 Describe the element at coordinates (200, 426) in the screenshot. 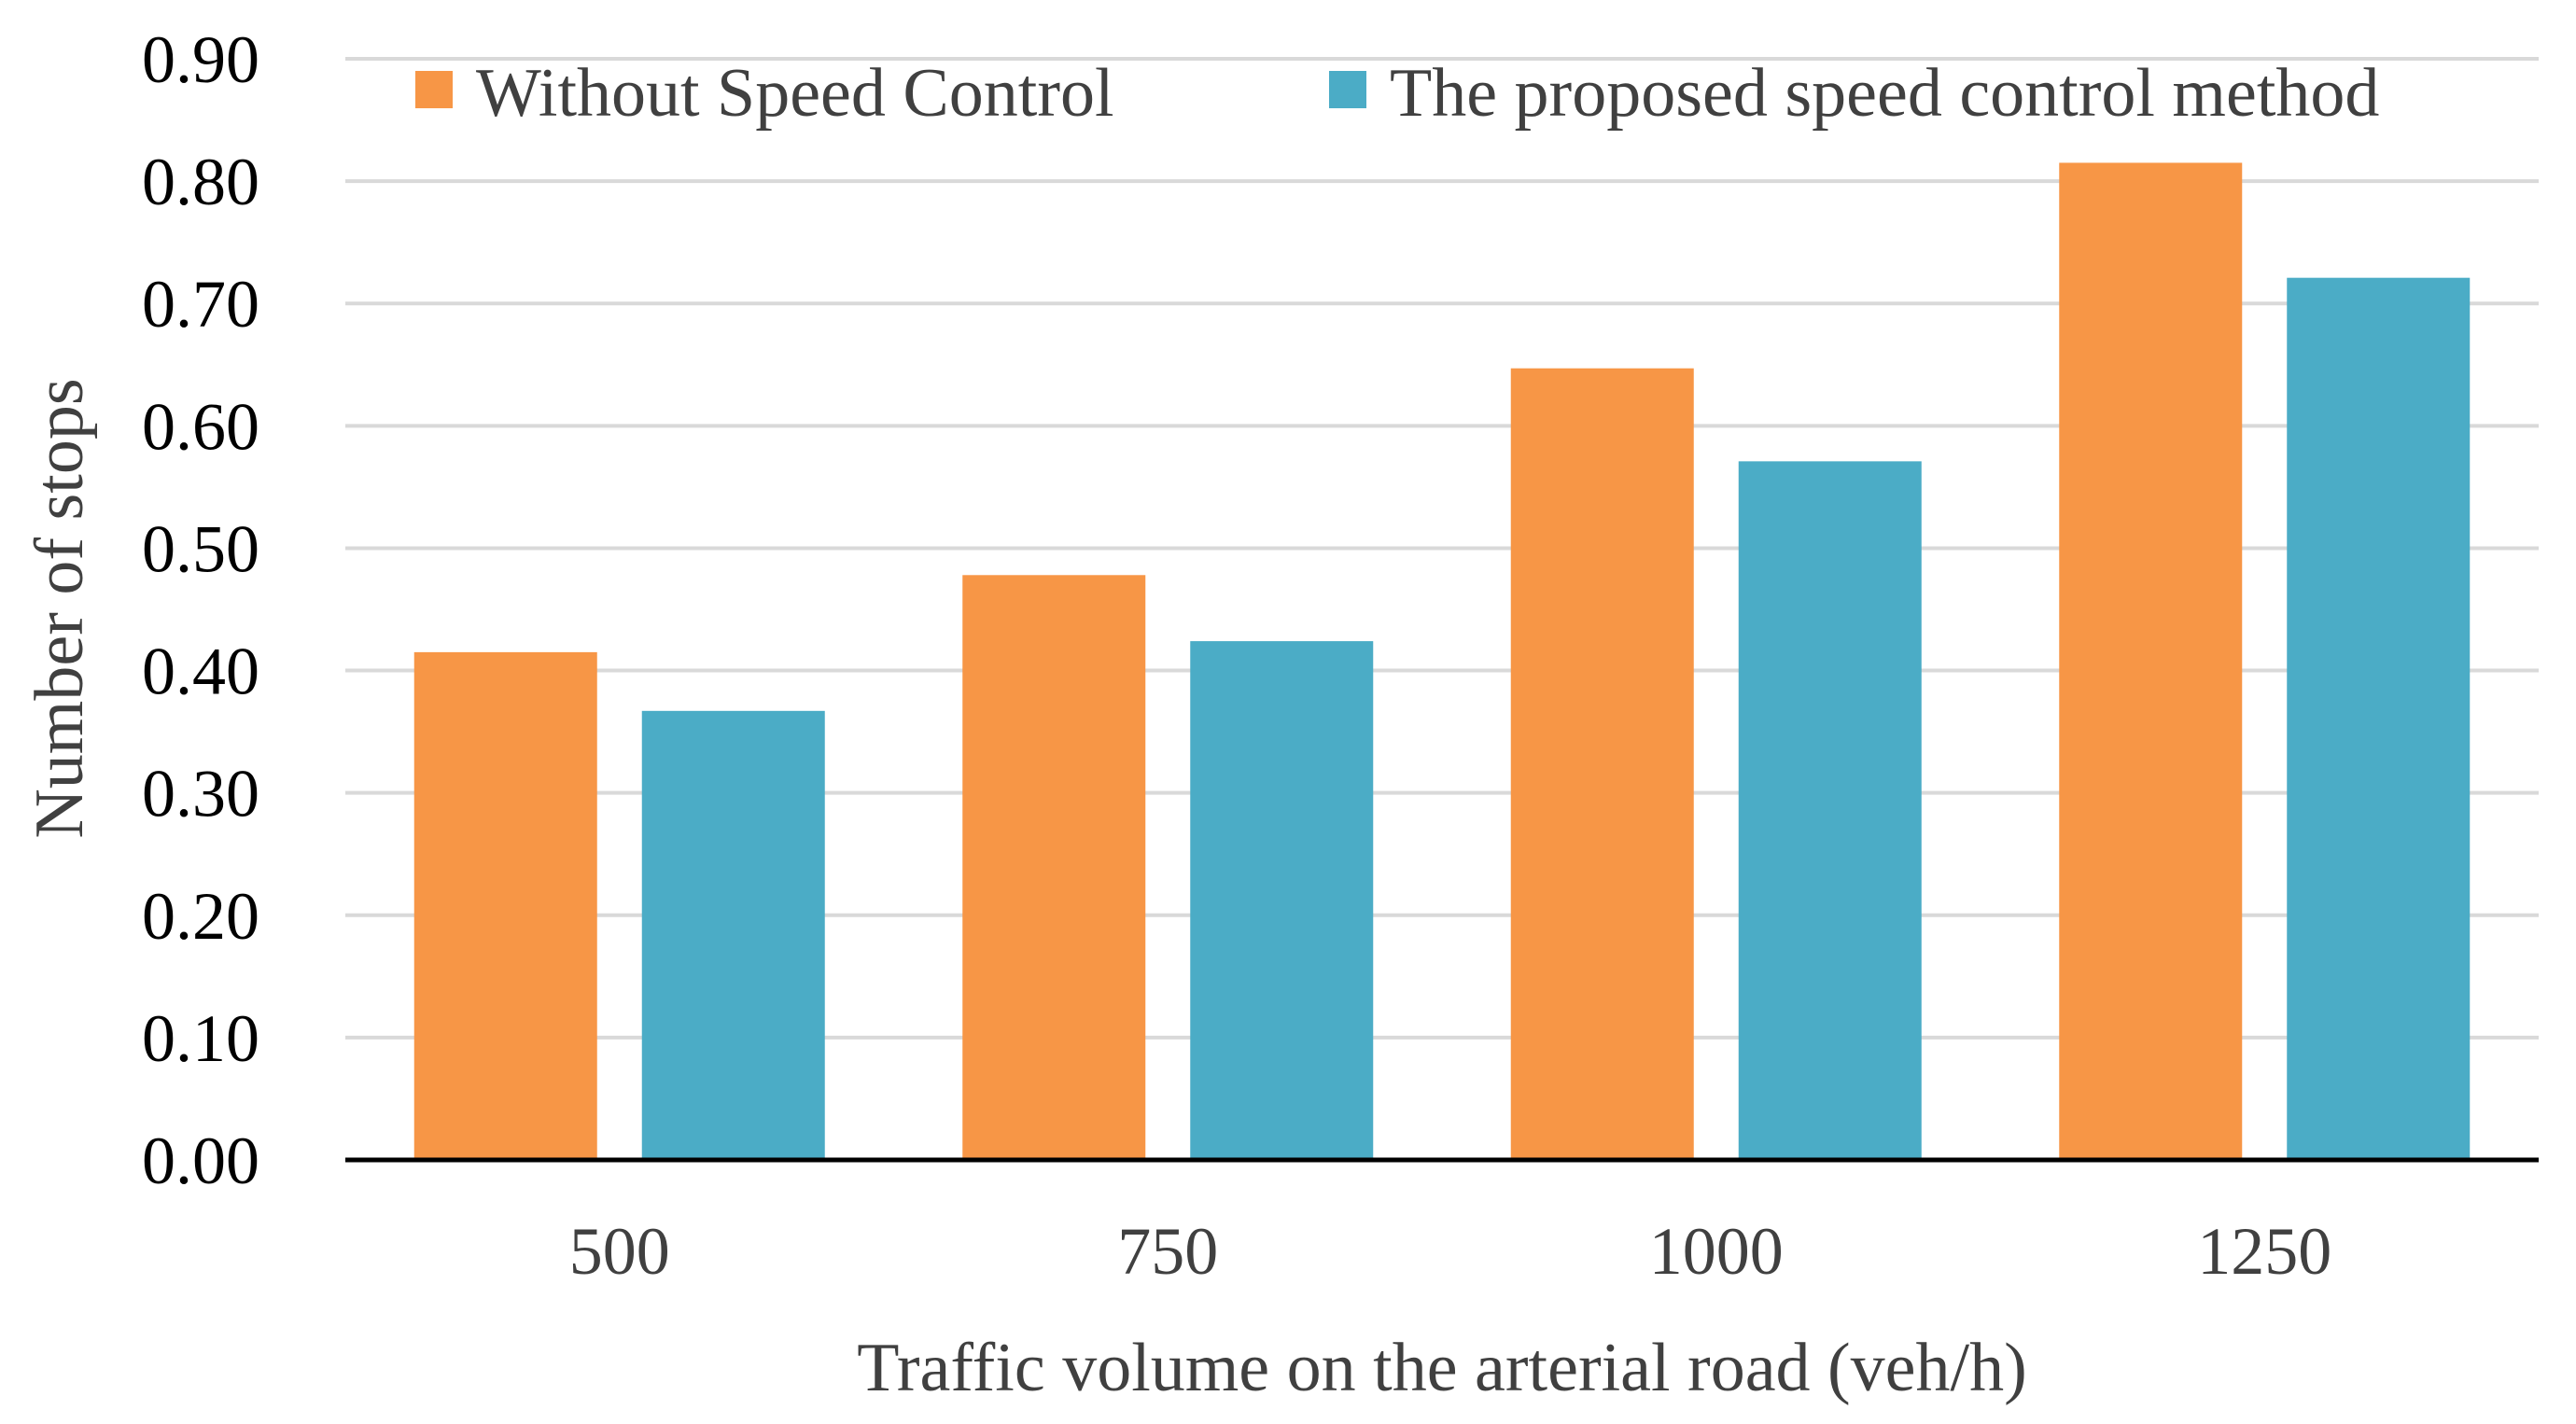

I see `y-tick-label: 0.60` at that location.